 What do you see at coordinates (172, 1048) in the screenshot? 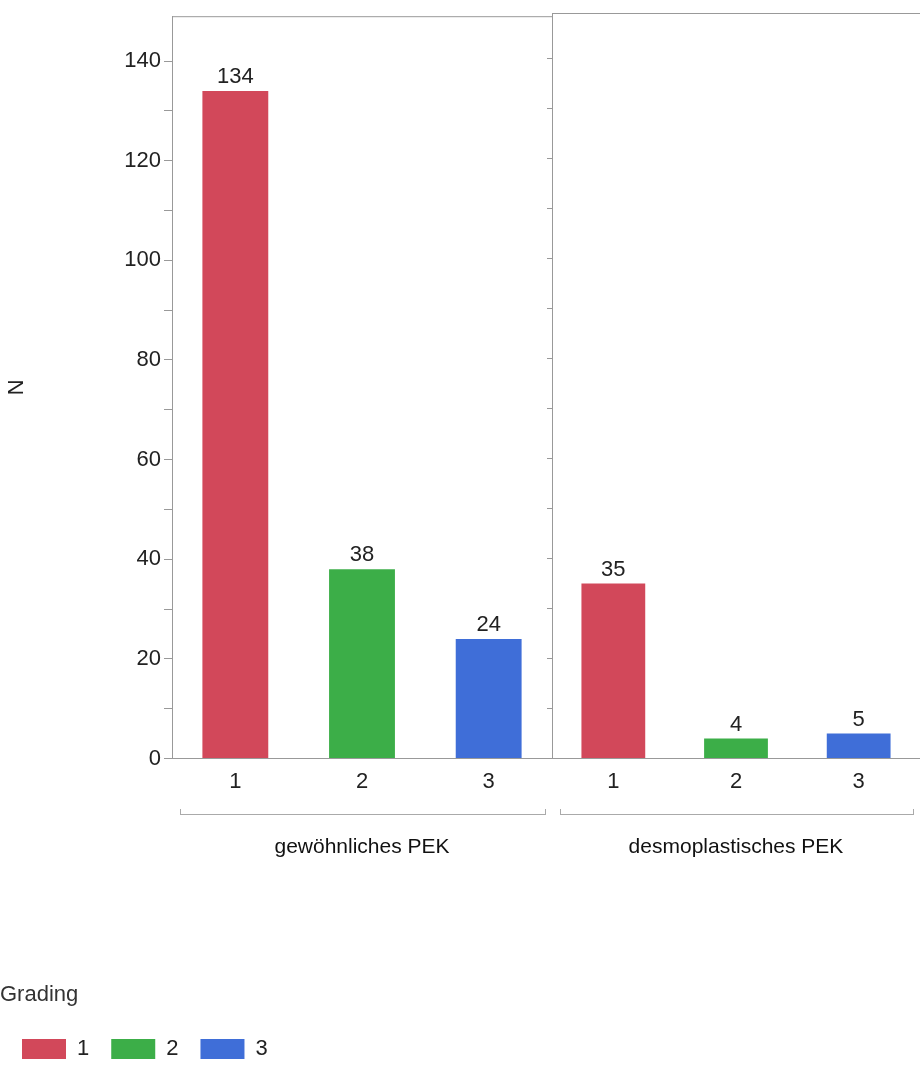
I see `legend-label: 2` at bounding box center [172, 1048].